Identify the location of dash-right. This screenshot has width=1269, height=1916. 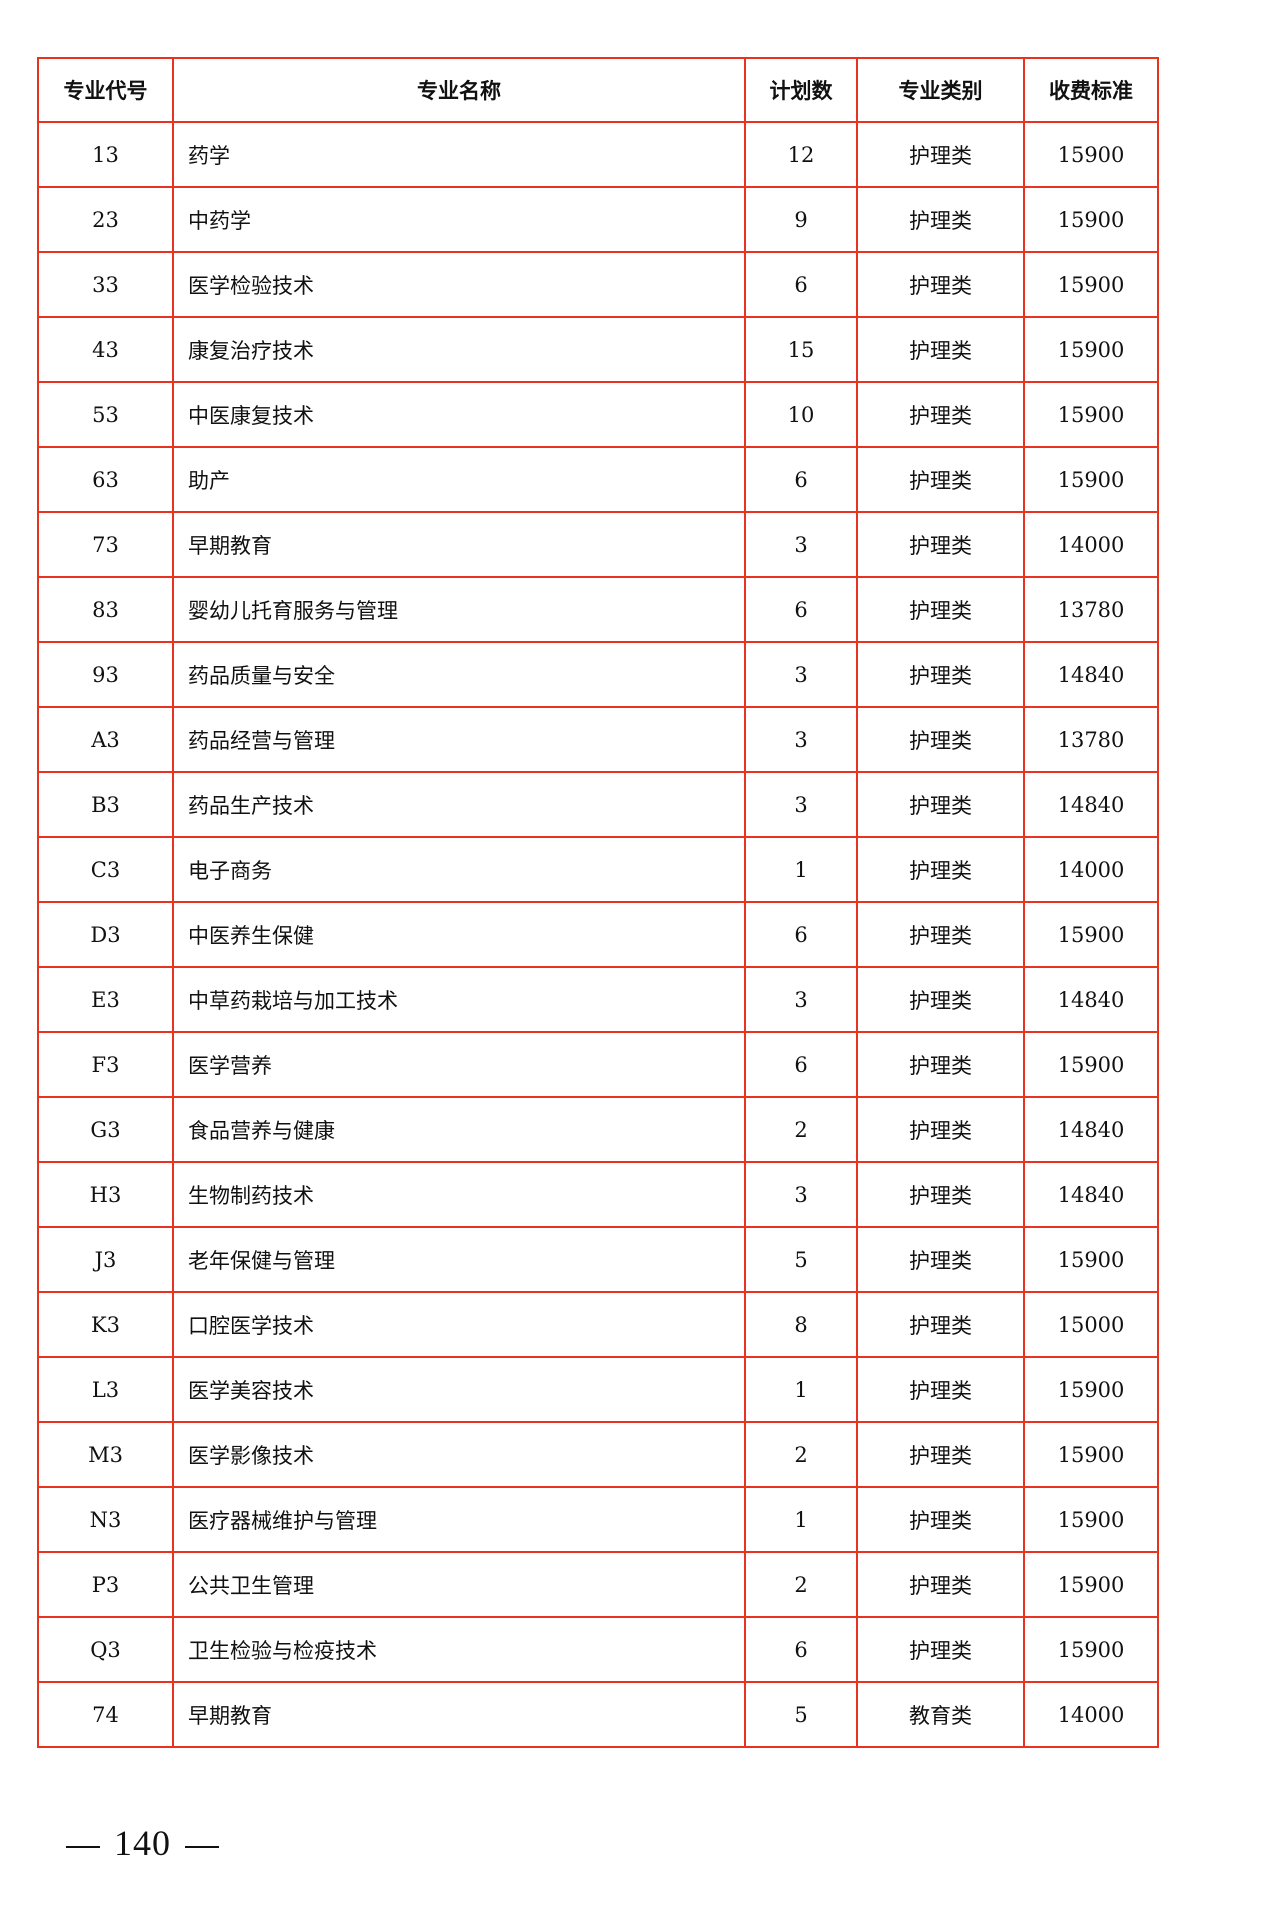
(202, 1846).